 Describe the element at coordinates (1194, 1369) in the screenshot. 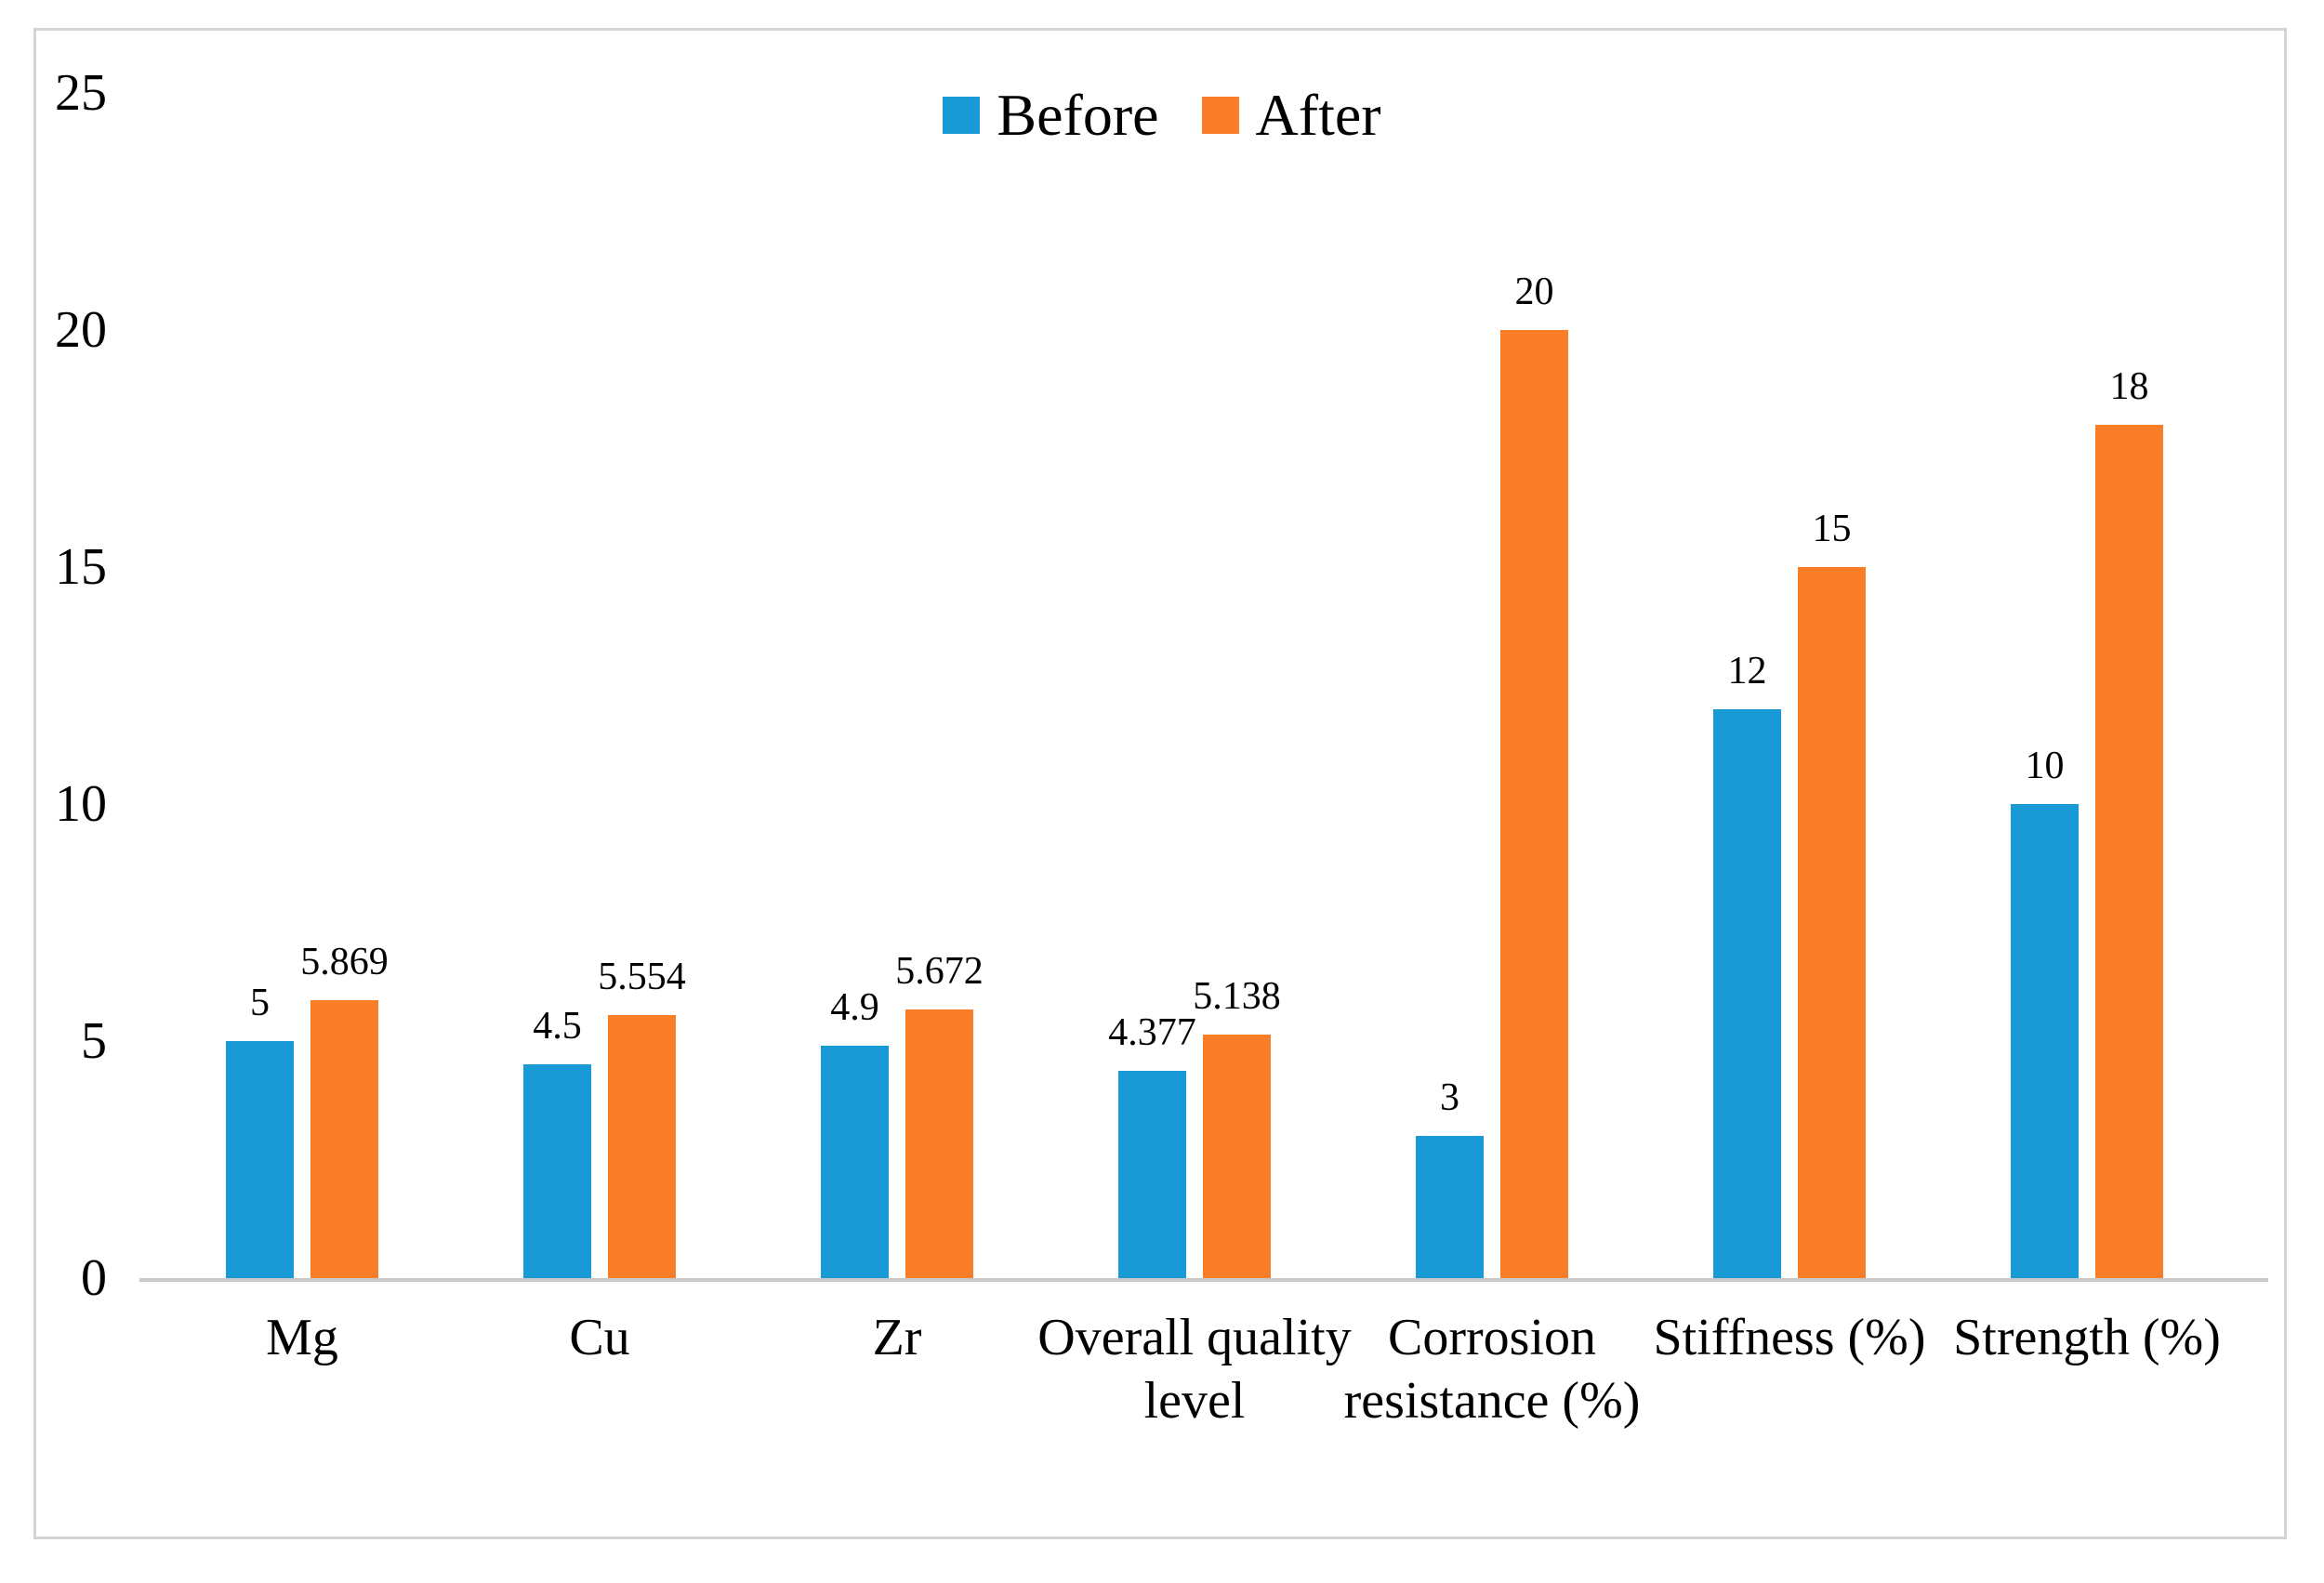

I see `x-axis-category-label: Overall quality level` at that location.